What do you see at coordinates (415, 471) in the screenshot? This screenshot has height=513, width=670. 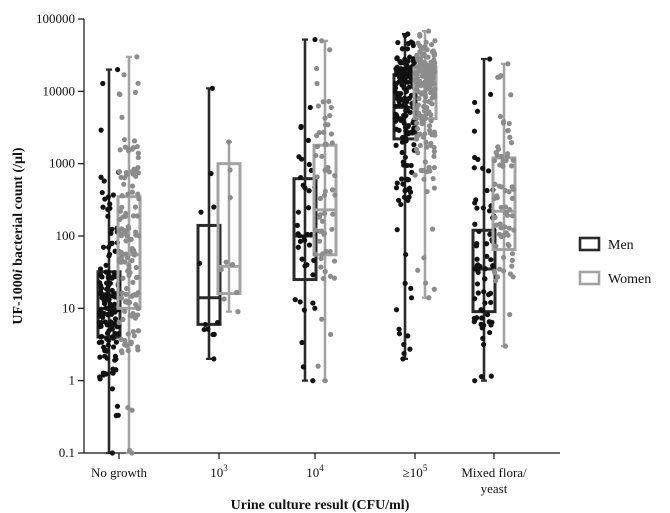 I see `x-tick-label: ≥105` at bounding box center [415, 471].